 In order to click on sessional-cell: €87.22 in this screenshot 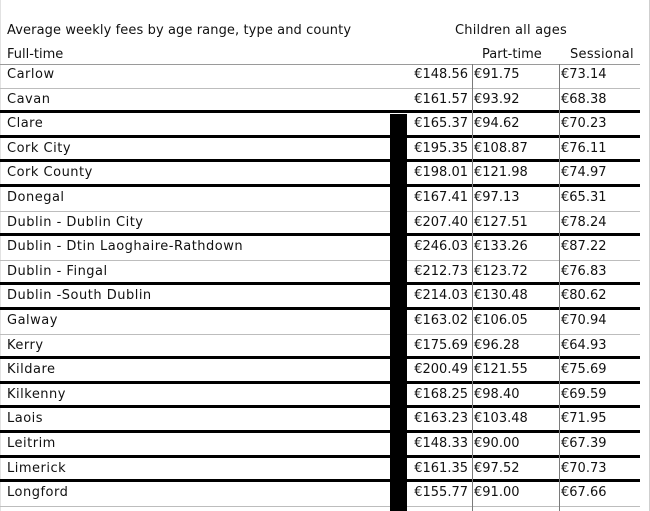, I will do `click(584, 247)`.